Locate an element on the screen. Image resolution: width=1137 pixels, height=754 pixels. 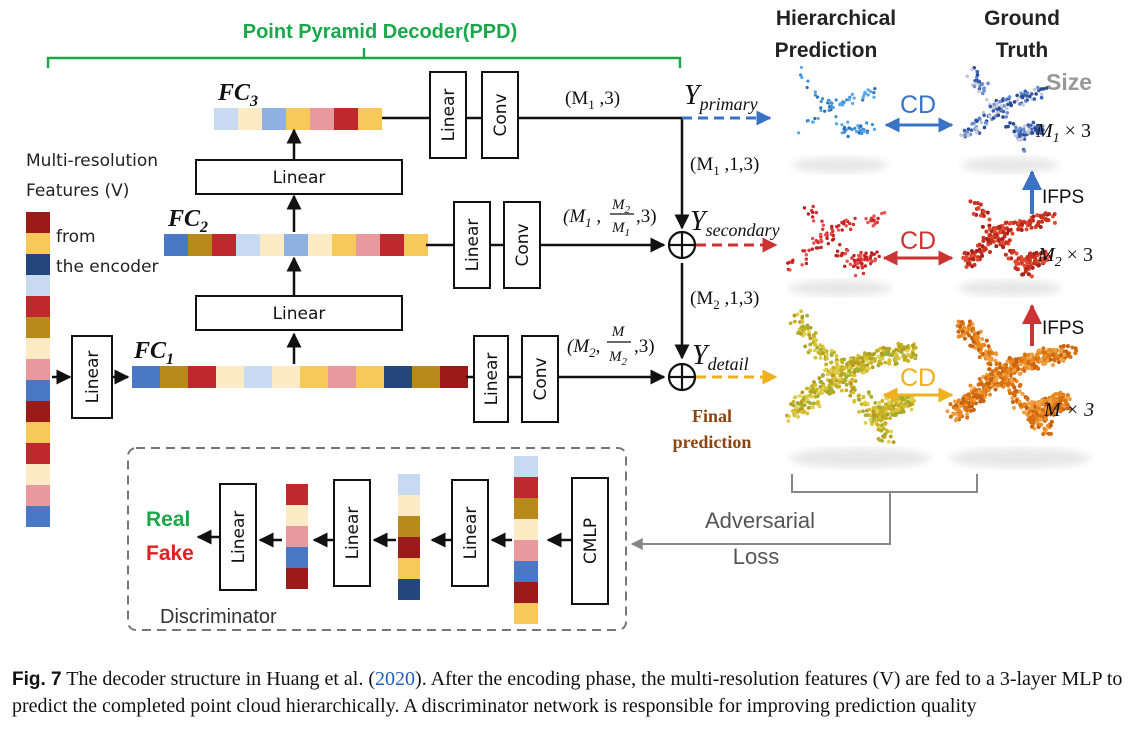
fake-label: Fake is located at coordinates (170, 553).